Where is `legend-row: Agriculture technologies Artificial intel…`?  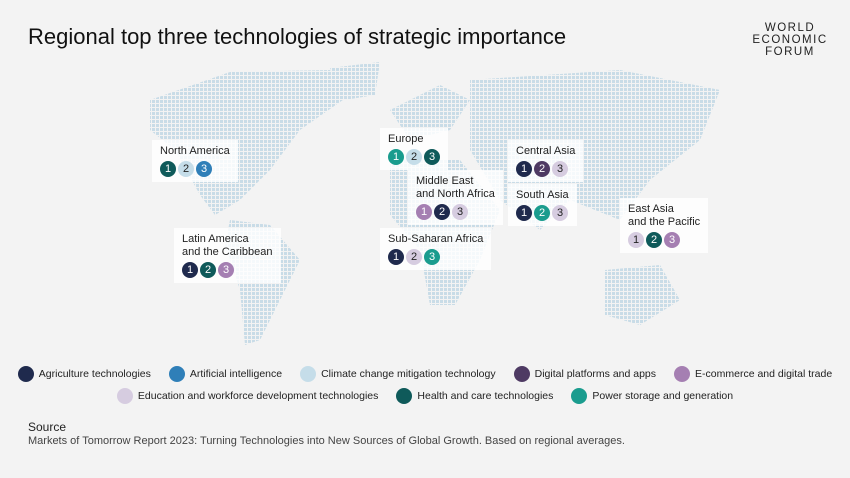
legend-row: Agriculture technologies Artificial intel… is located at coordinates (425, 374).